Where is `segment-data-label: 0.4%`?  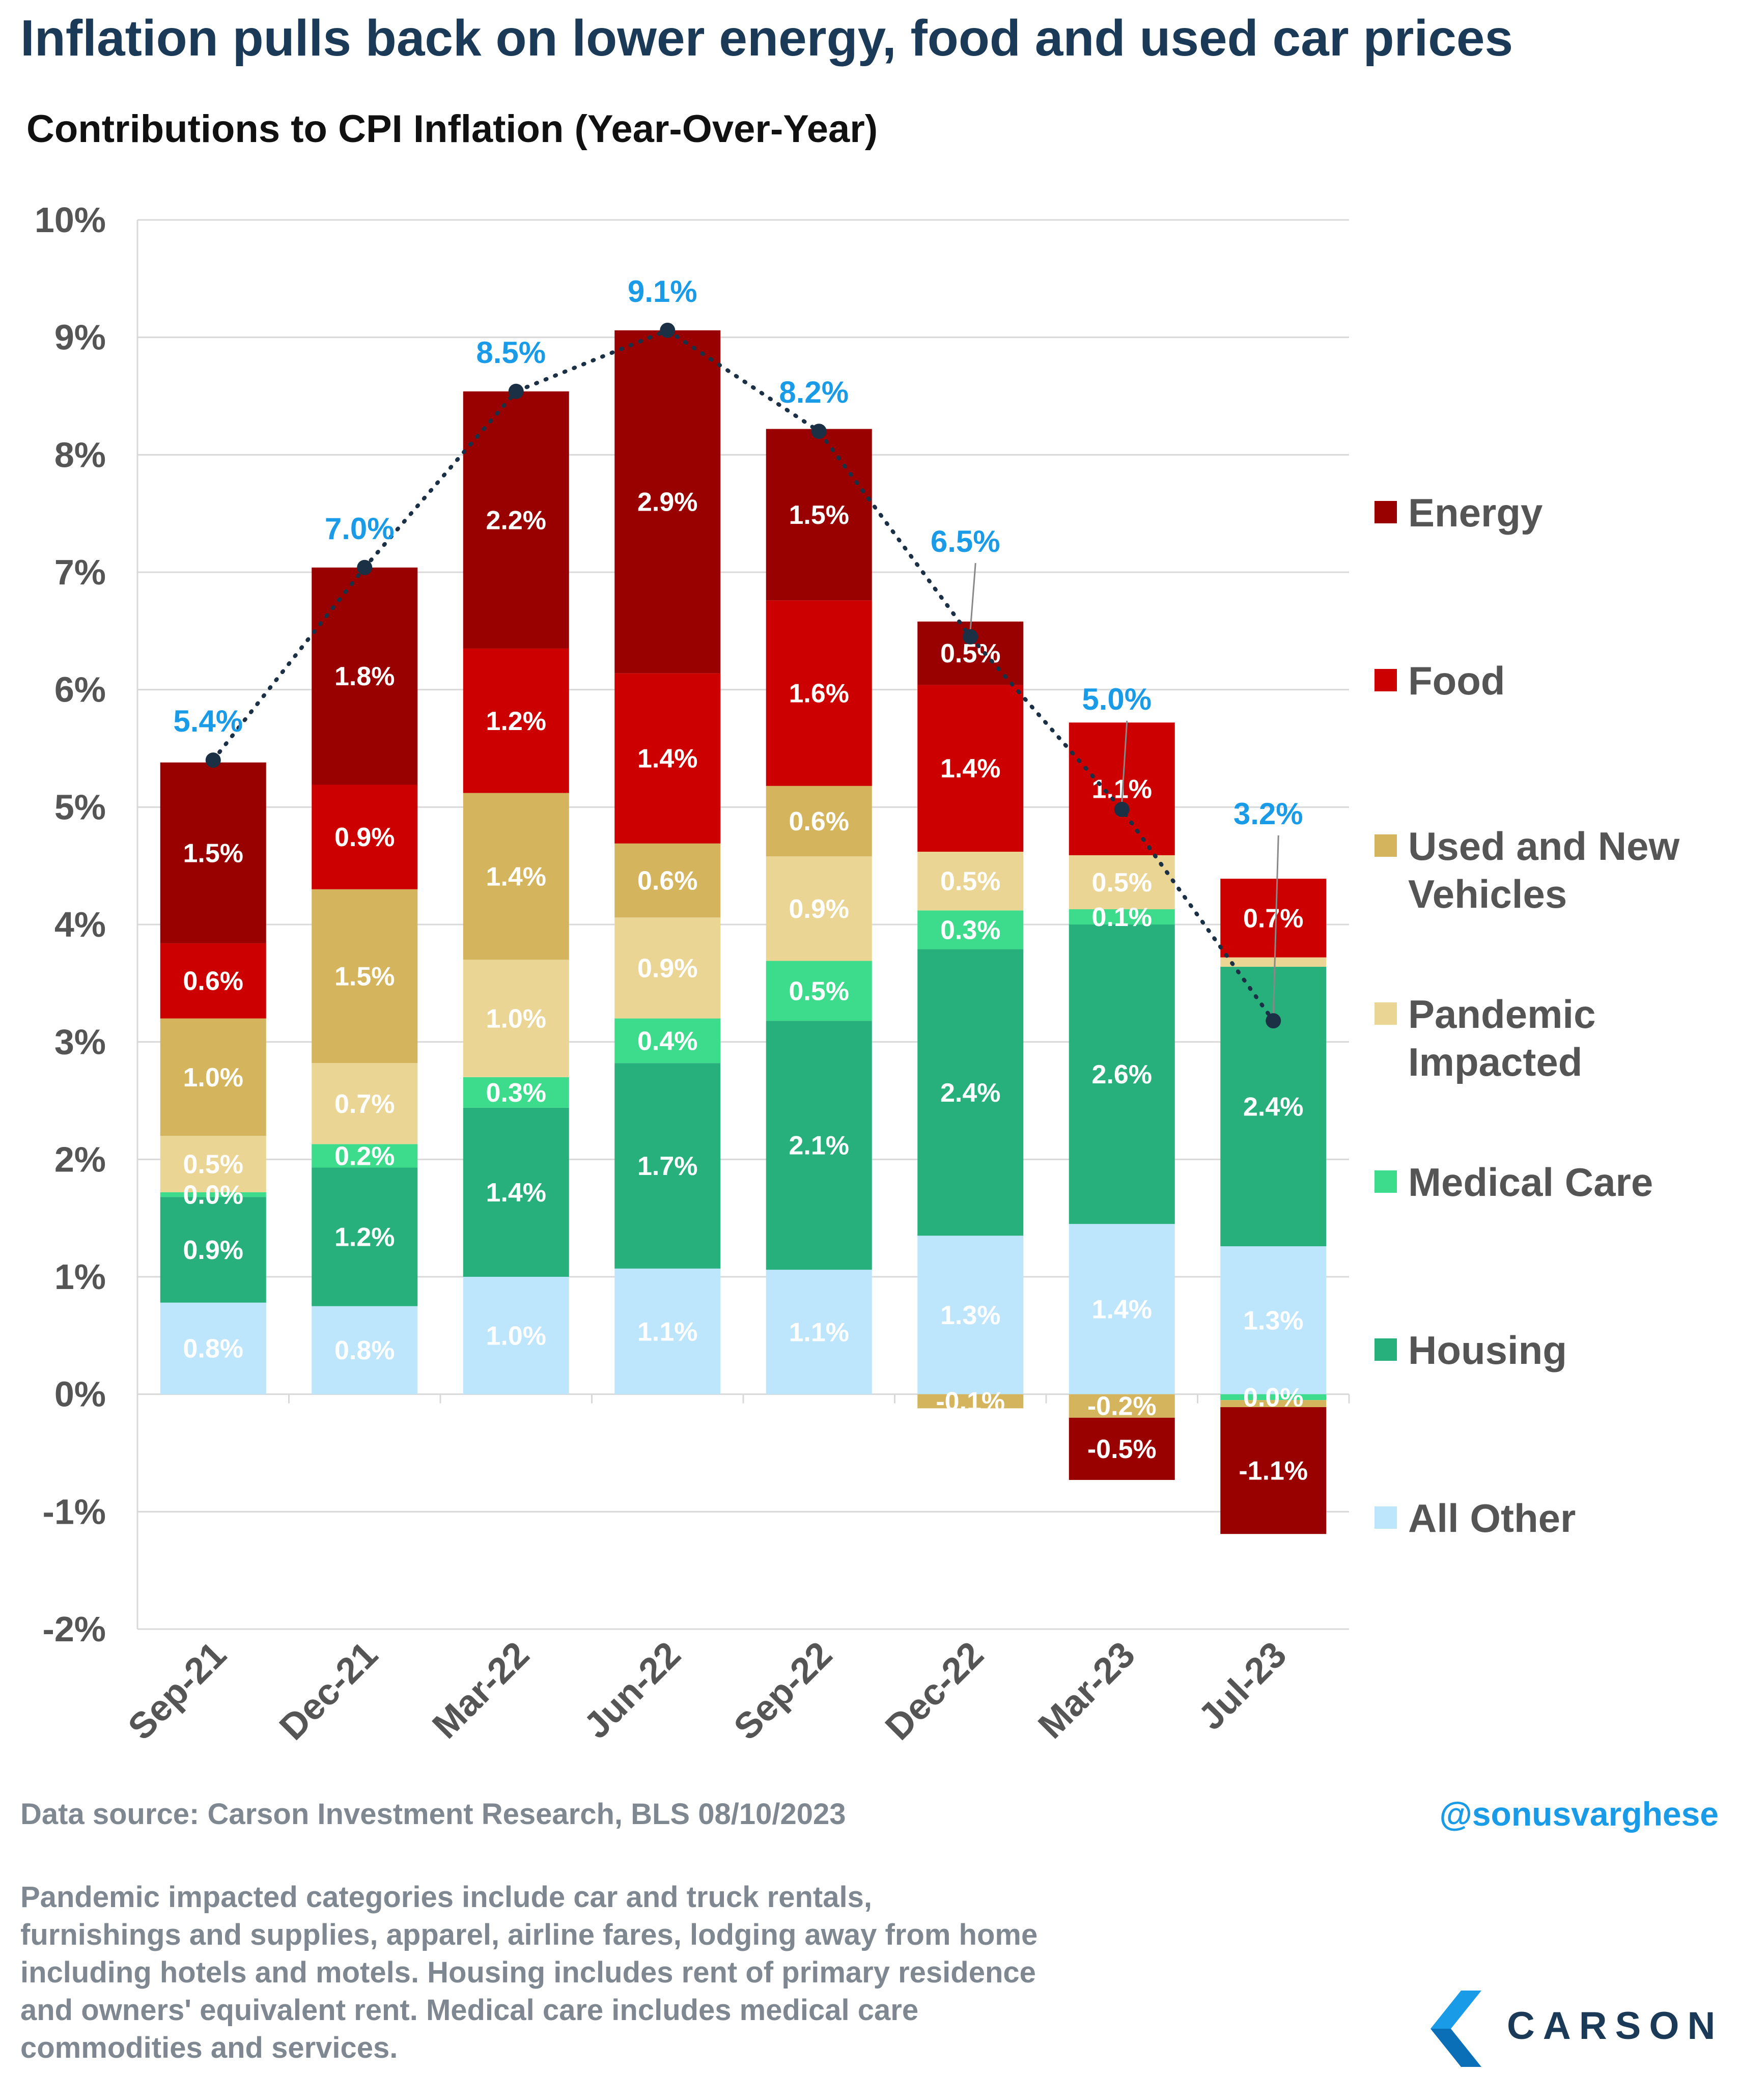
segment-data-label: 0.4% is located at coordinates (667, 1041).